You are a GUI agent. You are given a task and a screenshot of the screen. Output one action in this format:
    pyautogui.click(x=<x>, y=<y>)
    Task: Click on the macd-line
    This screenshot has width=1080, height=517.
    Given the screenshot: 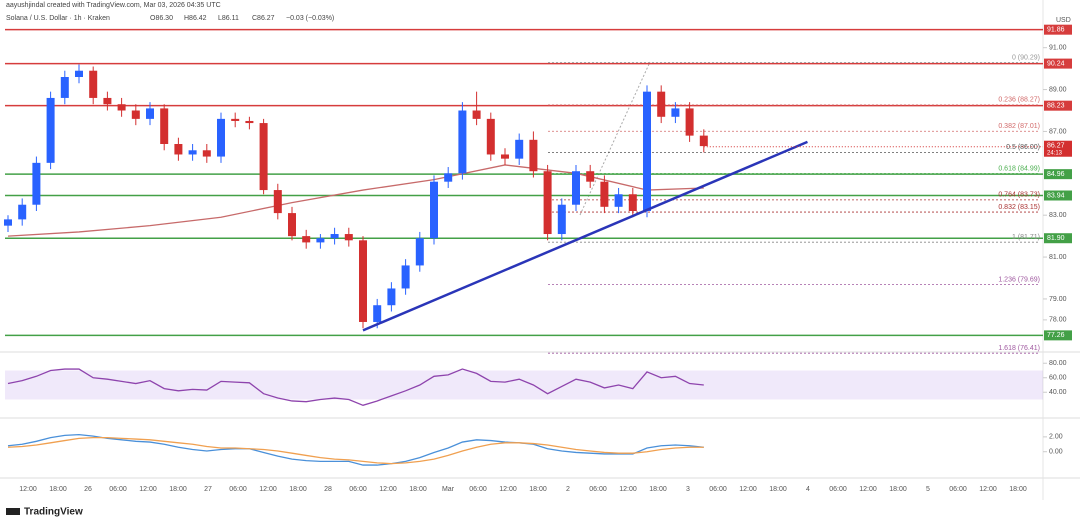 What is the action you would take?
    pyautogui.click(x=355, y=449)
    